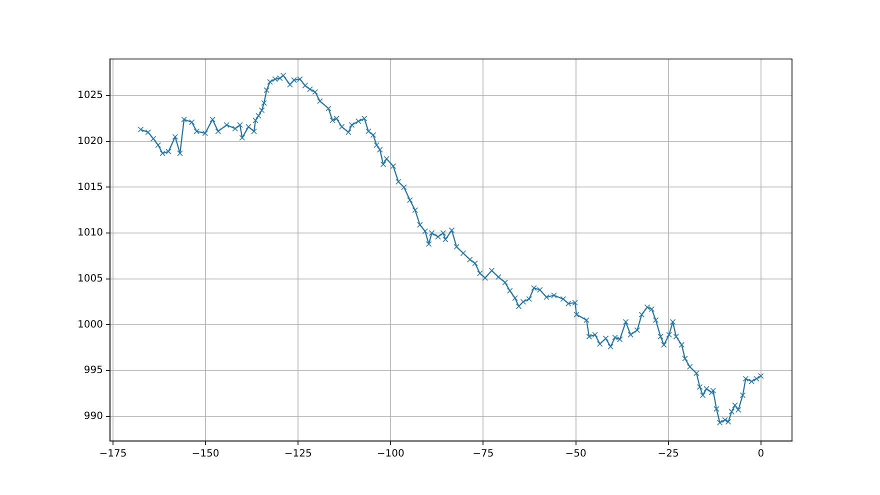 This screenshot has height=495, width=880. What do you see at coordinates (206, 454) in the screenshot?
I see `x-tick-label: −150` at bounding box center [206, 454].